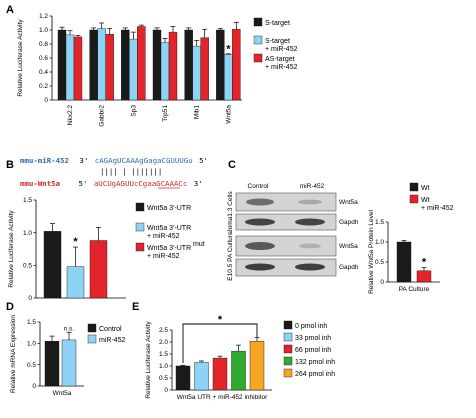 This screenshot has width=476, height=418. What do you see at coordinates (140, 183) in the screenshot?
I see `target-sequence: aUCUgAGUUcCgaaGCAAACc` at bounding box center [140, 183].